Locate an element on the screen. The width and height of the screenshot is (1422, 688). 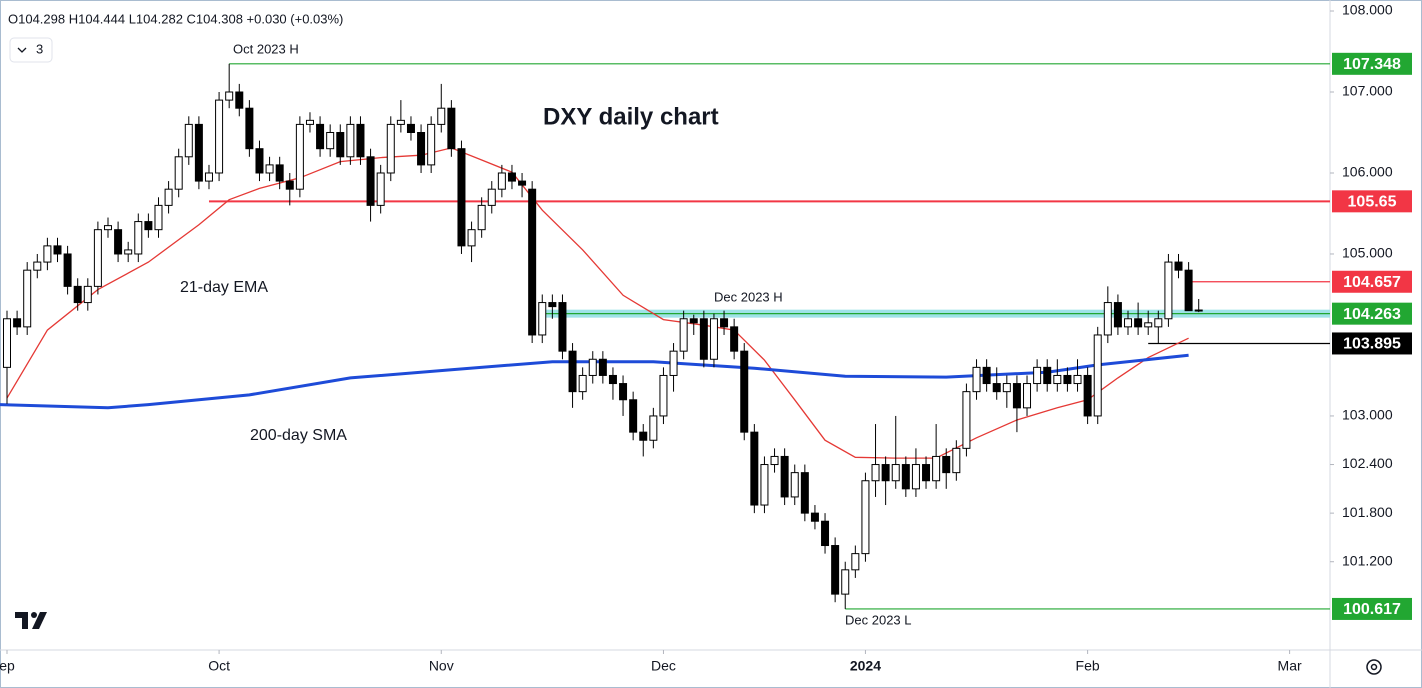
annotation: Oct 2023 H is located at coordinates (266, 48).